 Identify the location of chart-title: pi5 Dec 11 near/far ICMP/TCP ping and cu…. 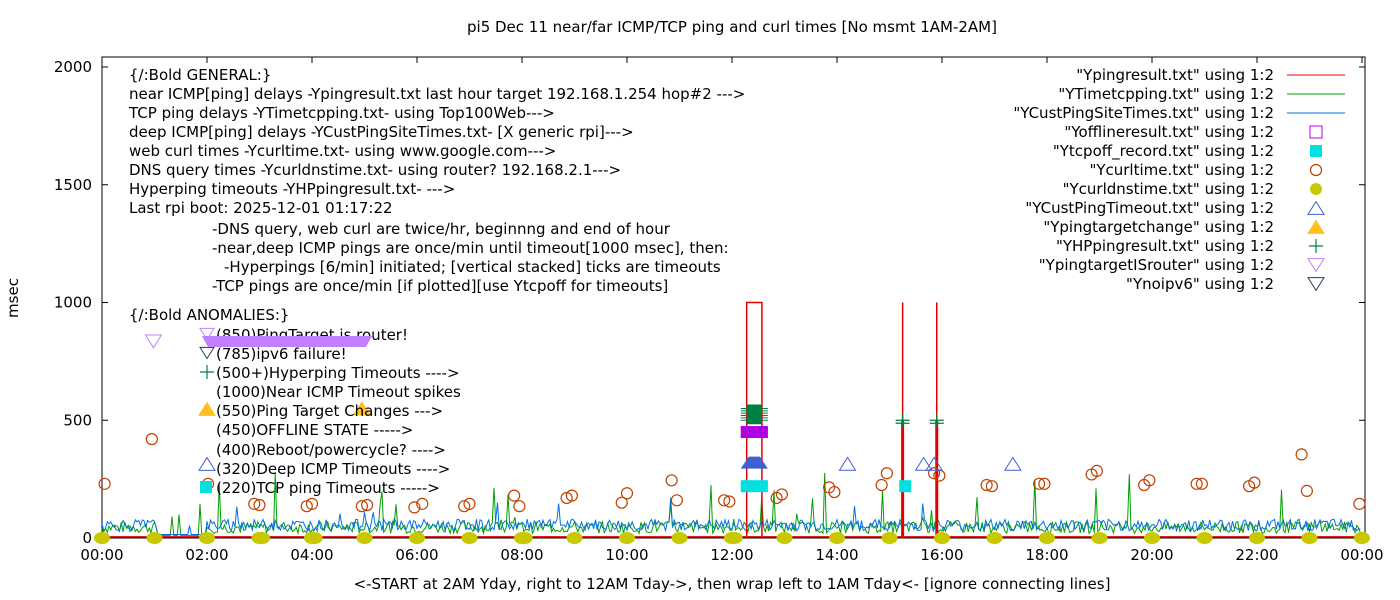
(732, 27).